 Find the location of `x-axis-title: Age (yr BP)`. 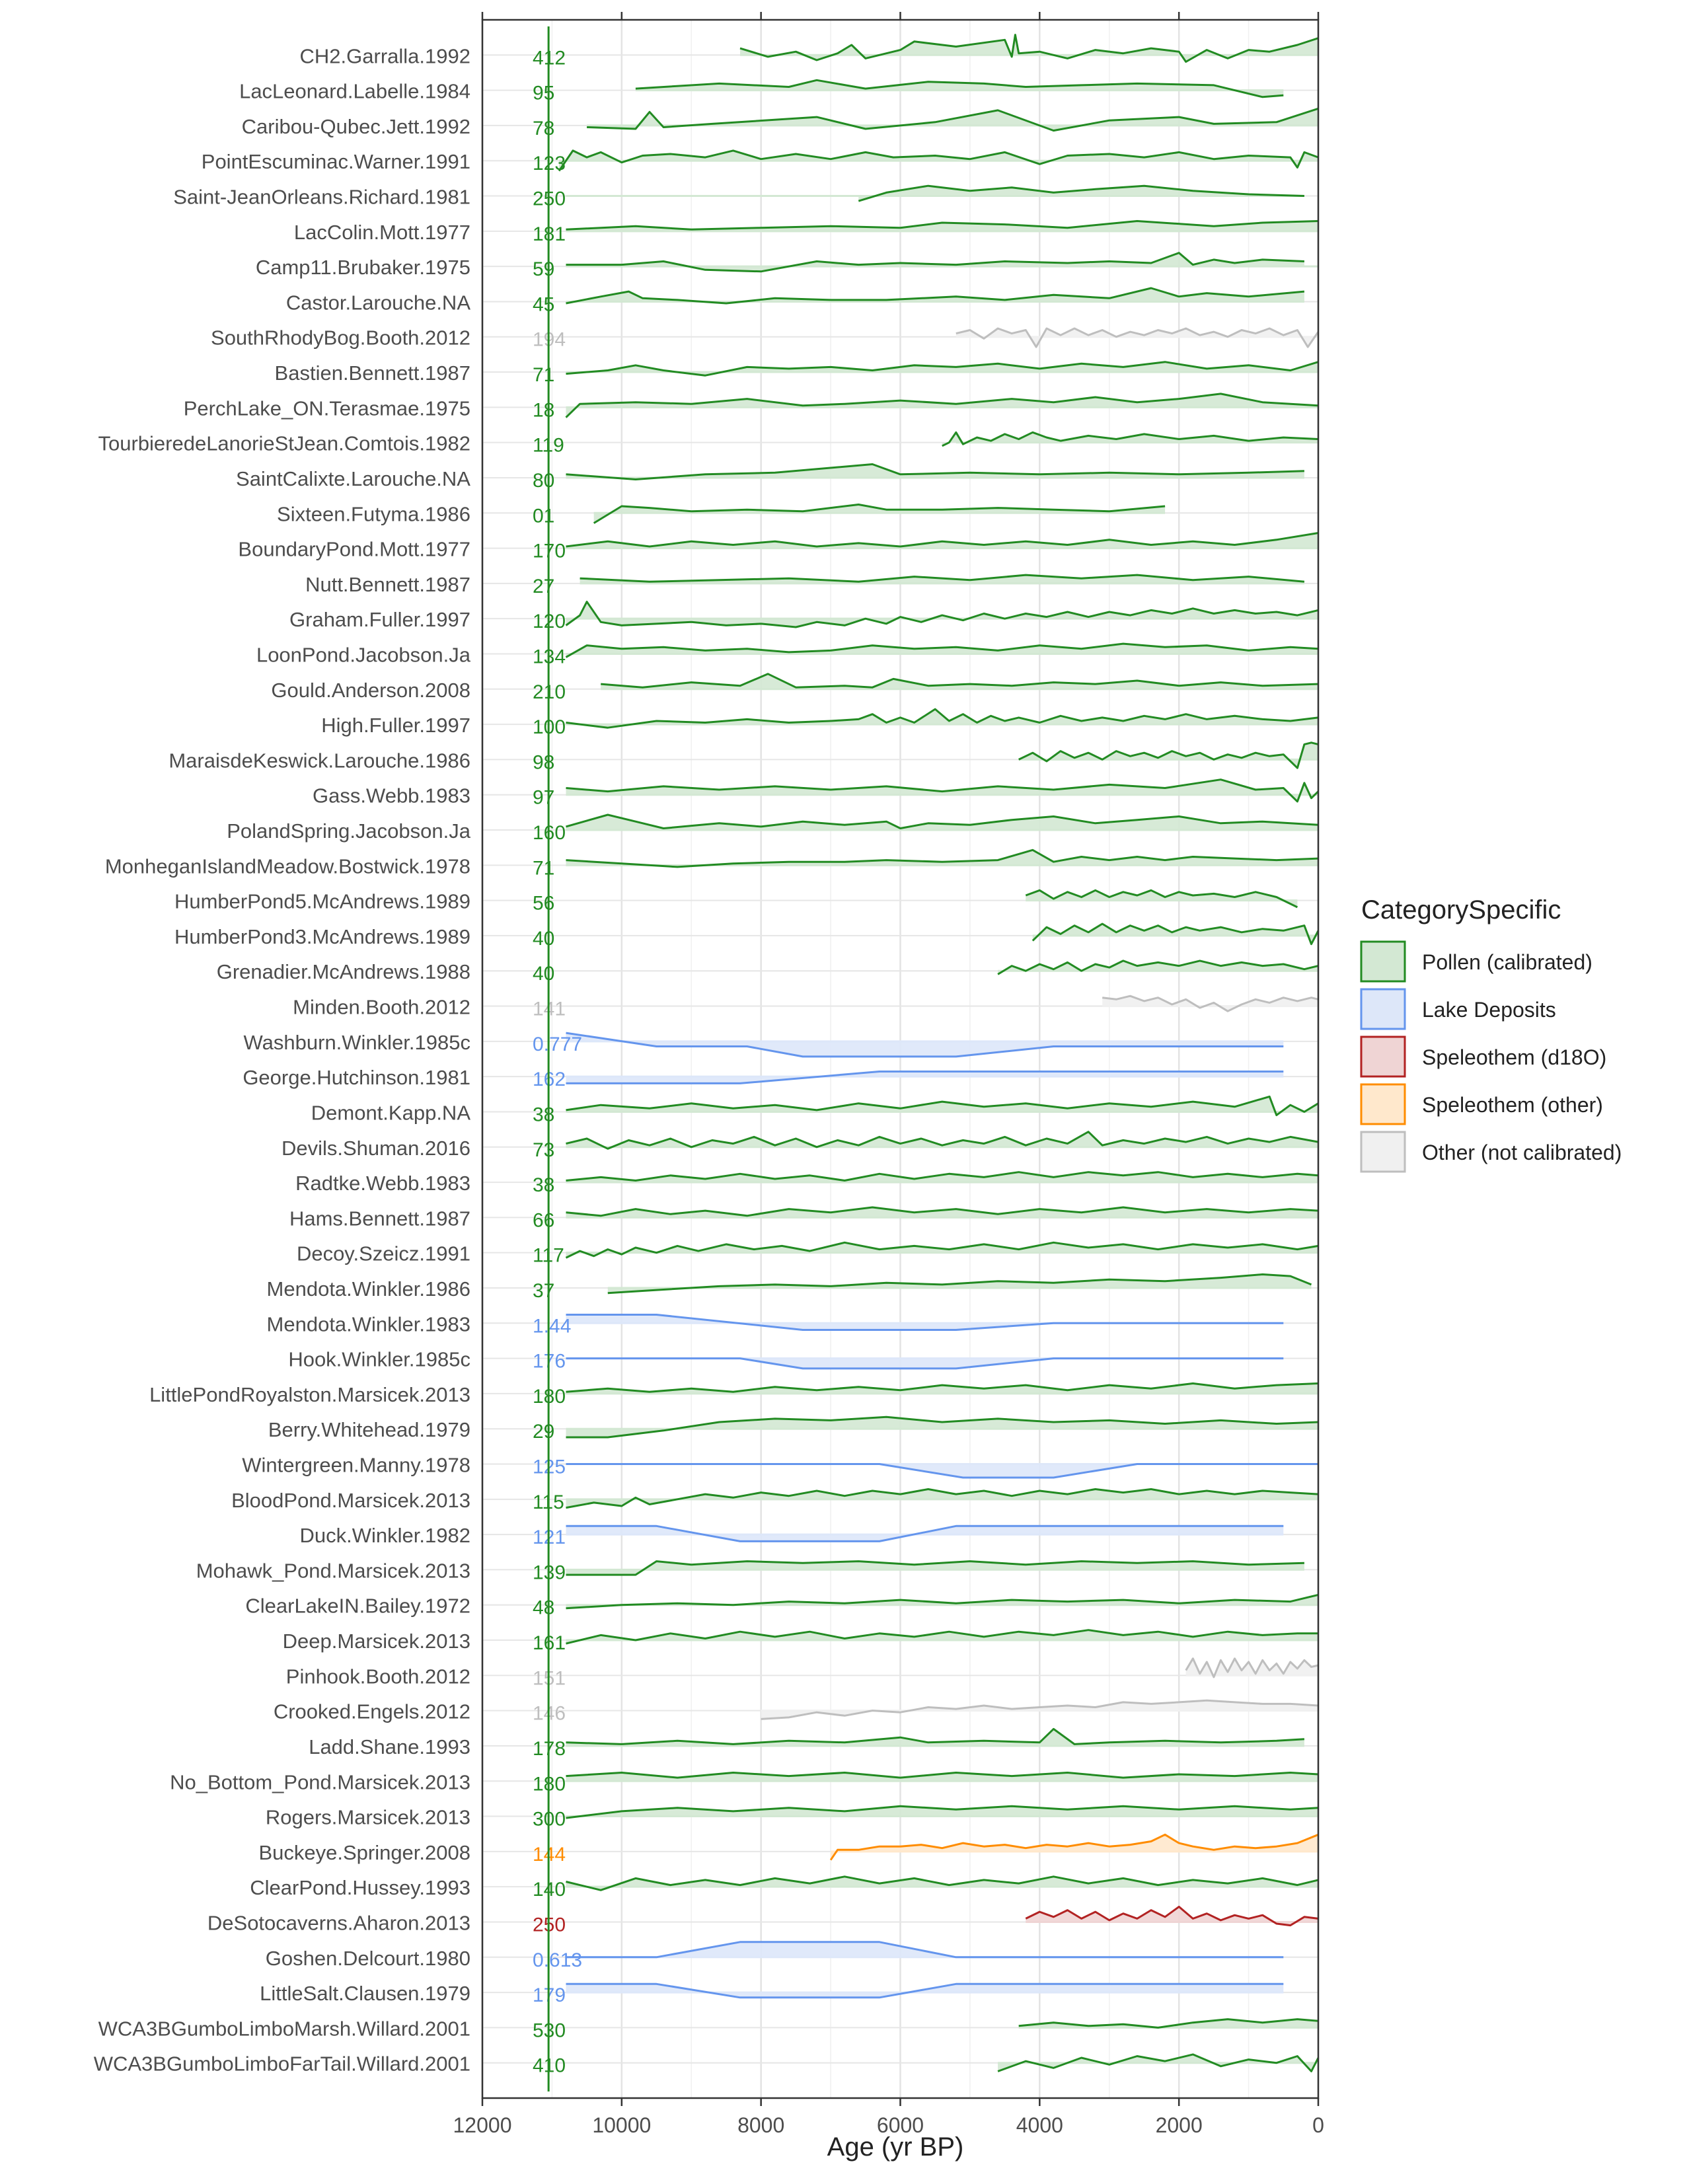

x-axis-title: Age (yr BP) is located at coordinates (895, 2147).